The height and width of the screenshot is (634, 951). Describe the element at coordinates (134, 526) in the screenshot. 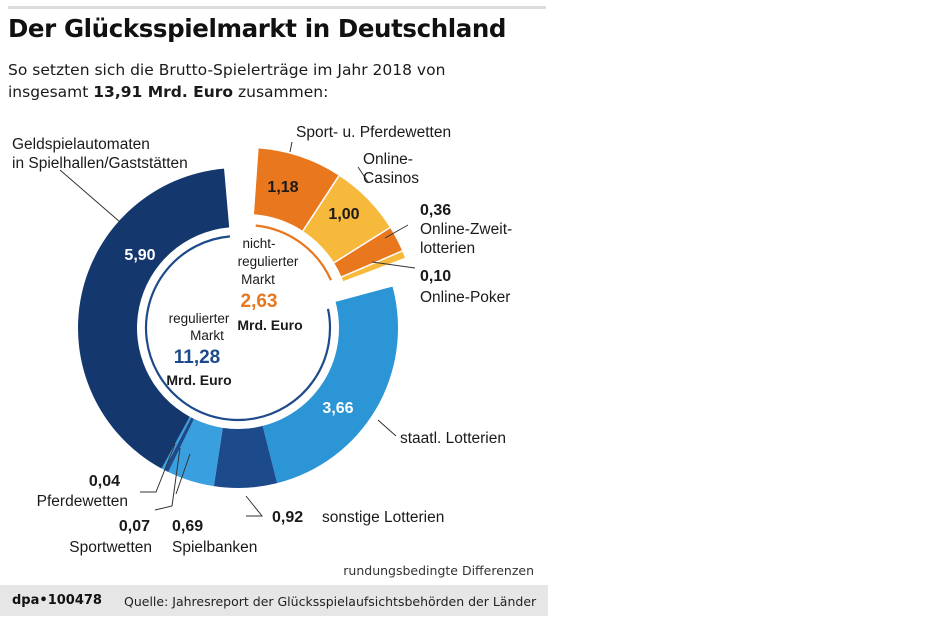

I see `value-label-sportwetten: 0,07` at that location.